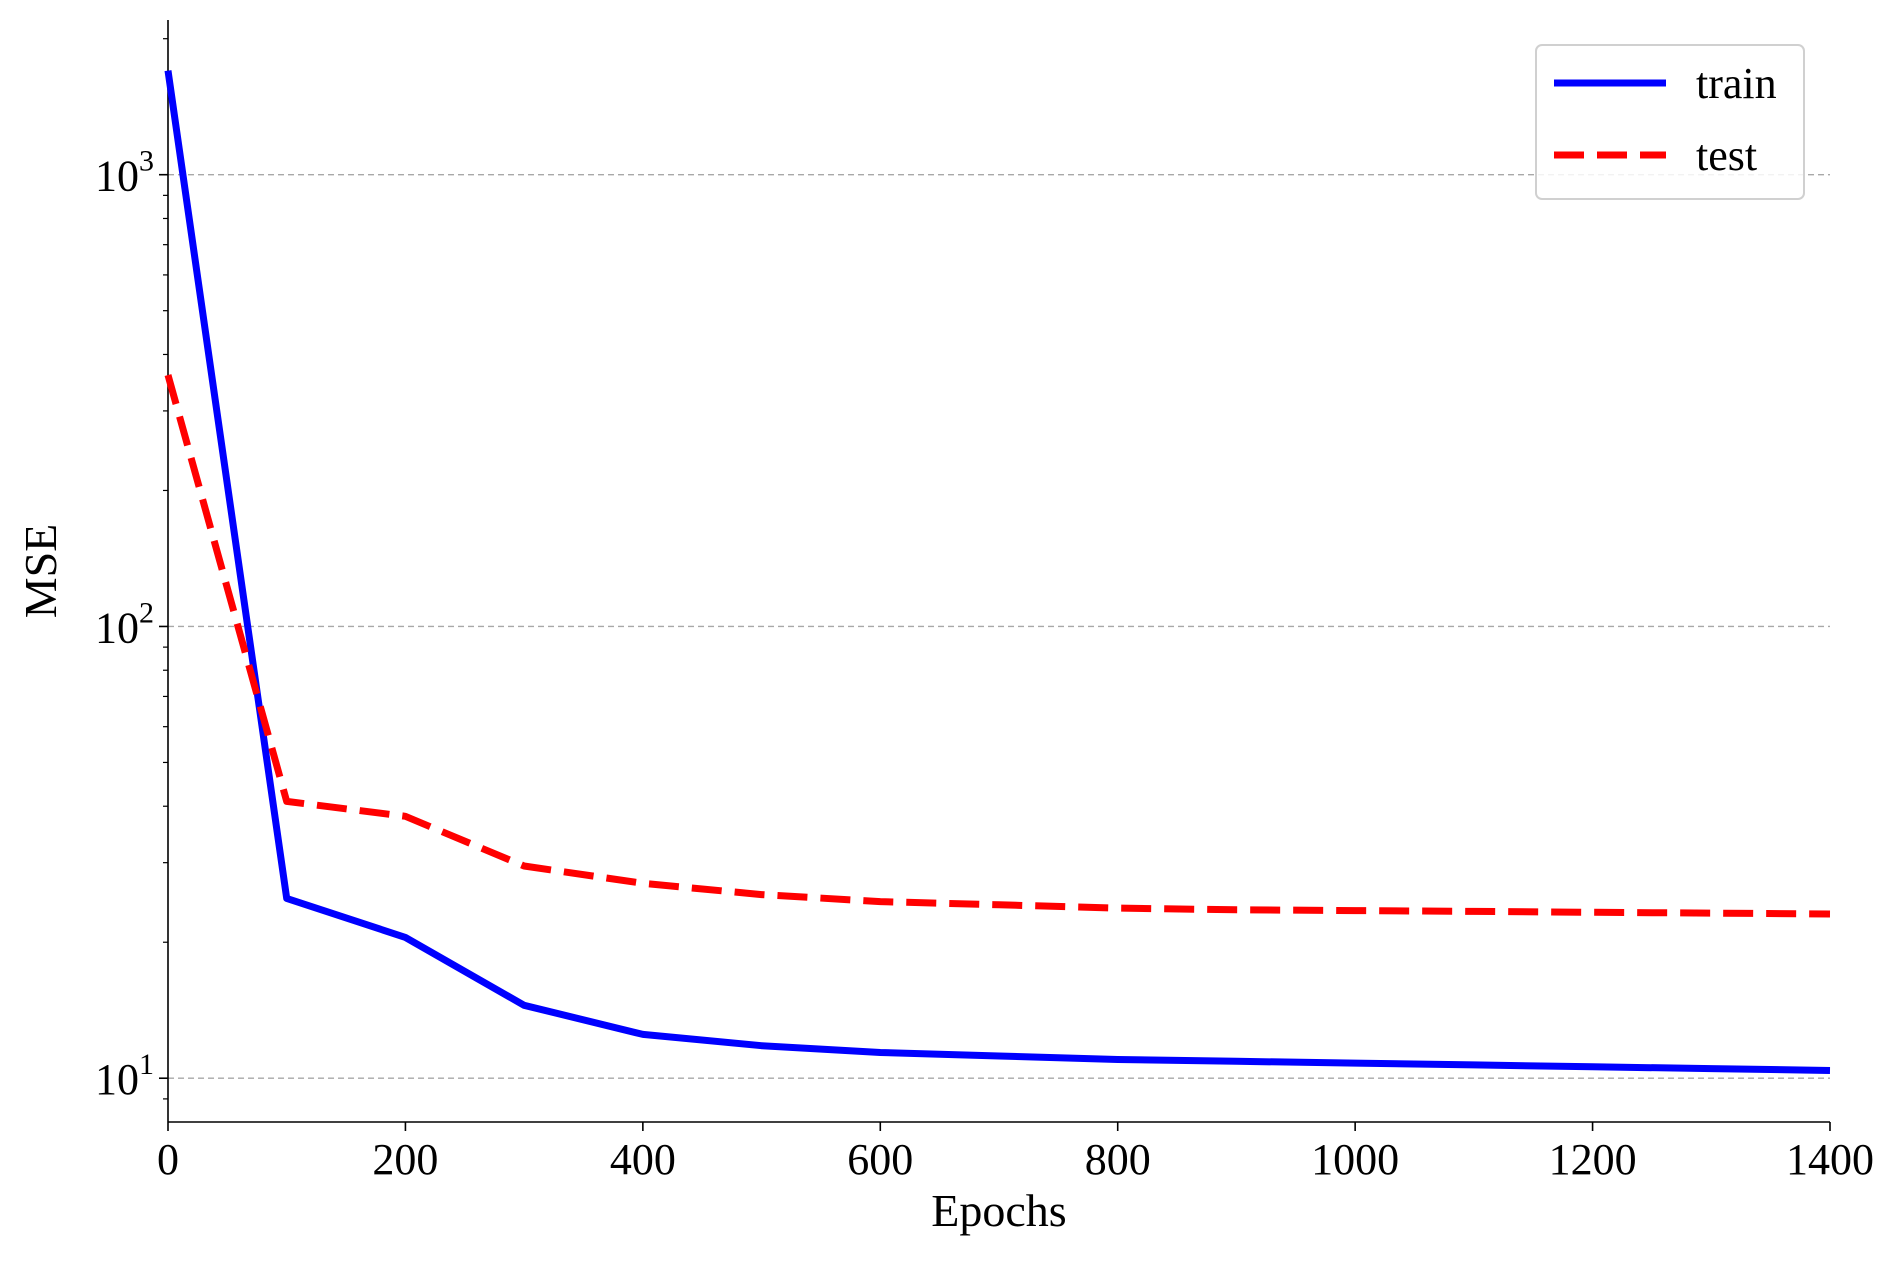  What do you see at coordinates (1670, 122) in the screenshot?
I see `legend: train test` at bounding box center [1670, 122].